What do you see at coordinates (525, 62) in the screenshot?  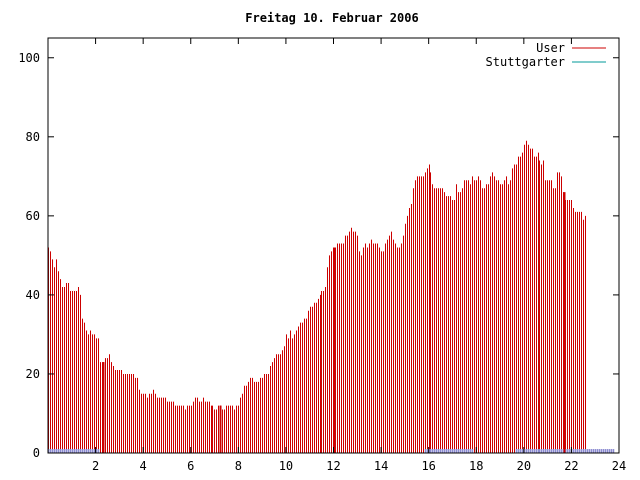 I see `legend-label-stuttgarter: Stuttgarter` at bounding box center [525, 62].